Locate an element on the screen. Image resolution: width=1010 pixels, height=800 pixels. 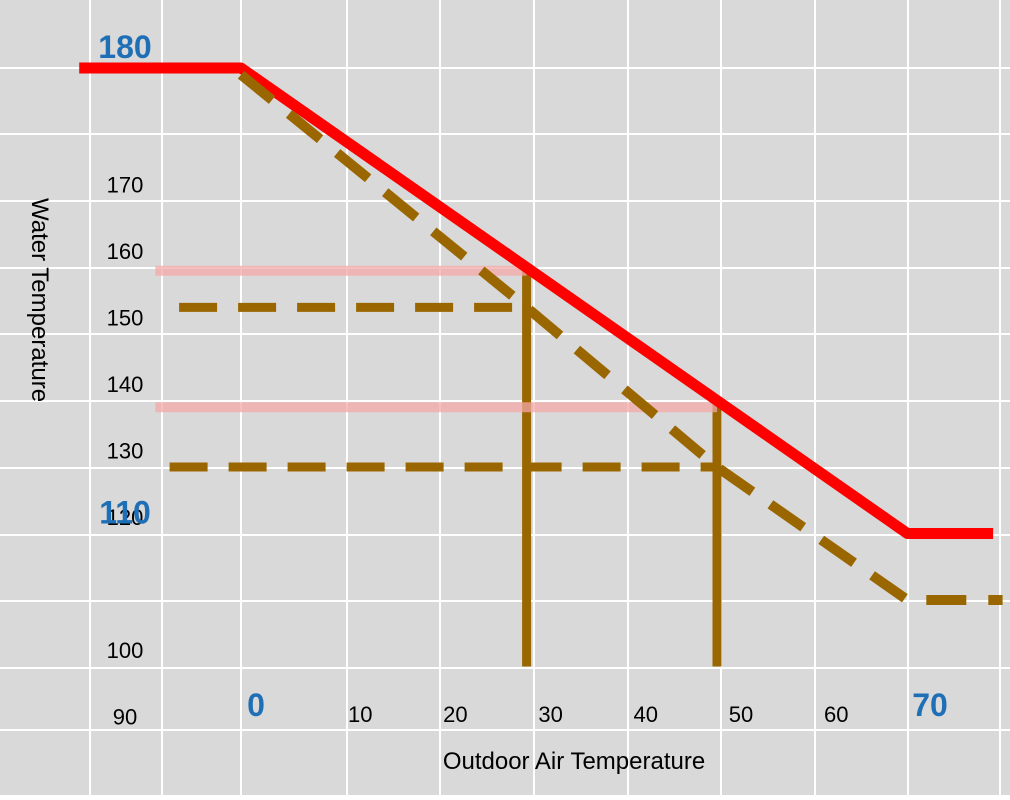
y-tick-label: 140 is located at coordinates (125, 384).